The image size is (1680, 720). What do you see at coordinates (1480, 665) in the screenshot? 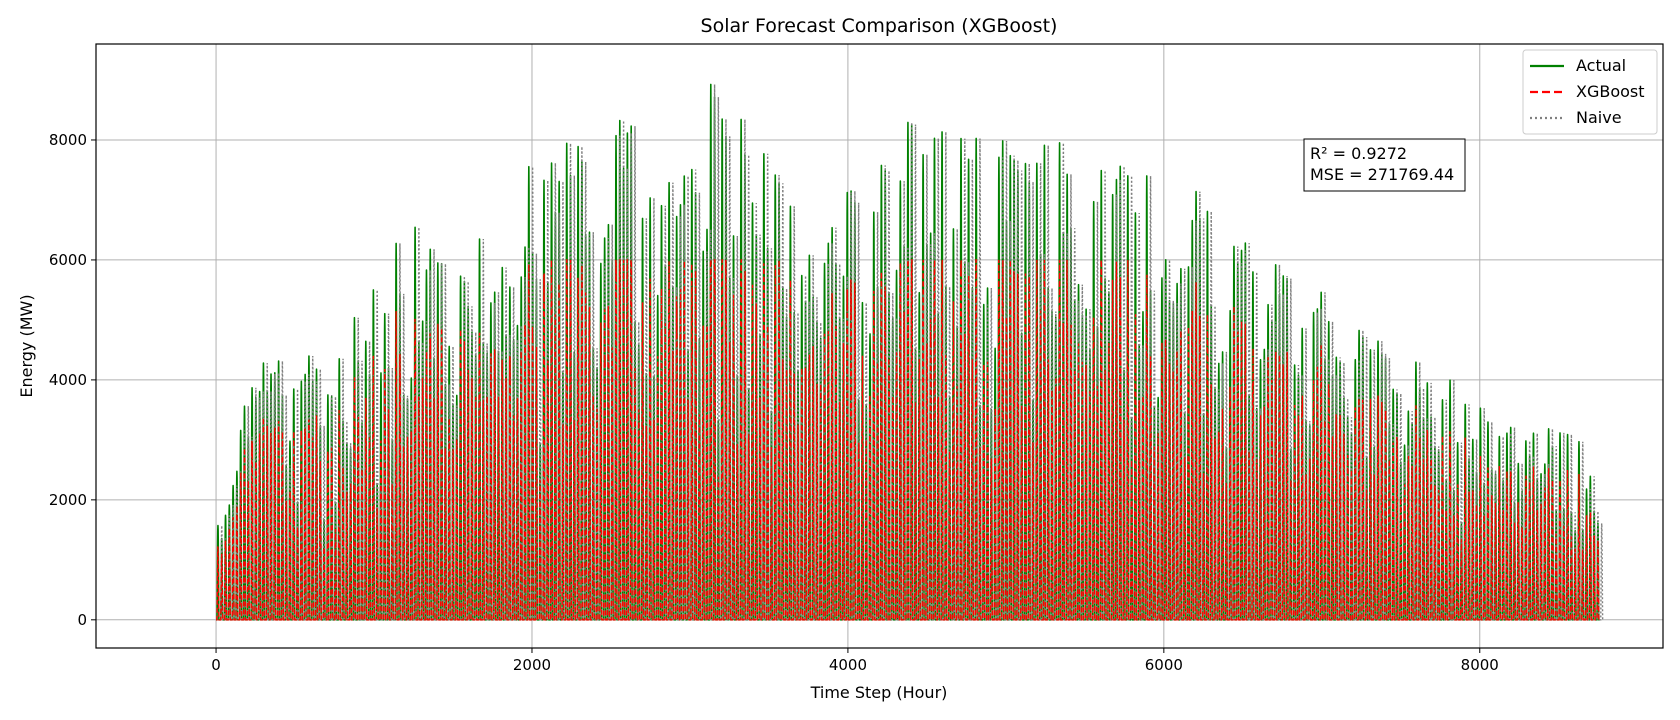
I see `x-tick-label: 8000` at bounding box center [1480, 665].